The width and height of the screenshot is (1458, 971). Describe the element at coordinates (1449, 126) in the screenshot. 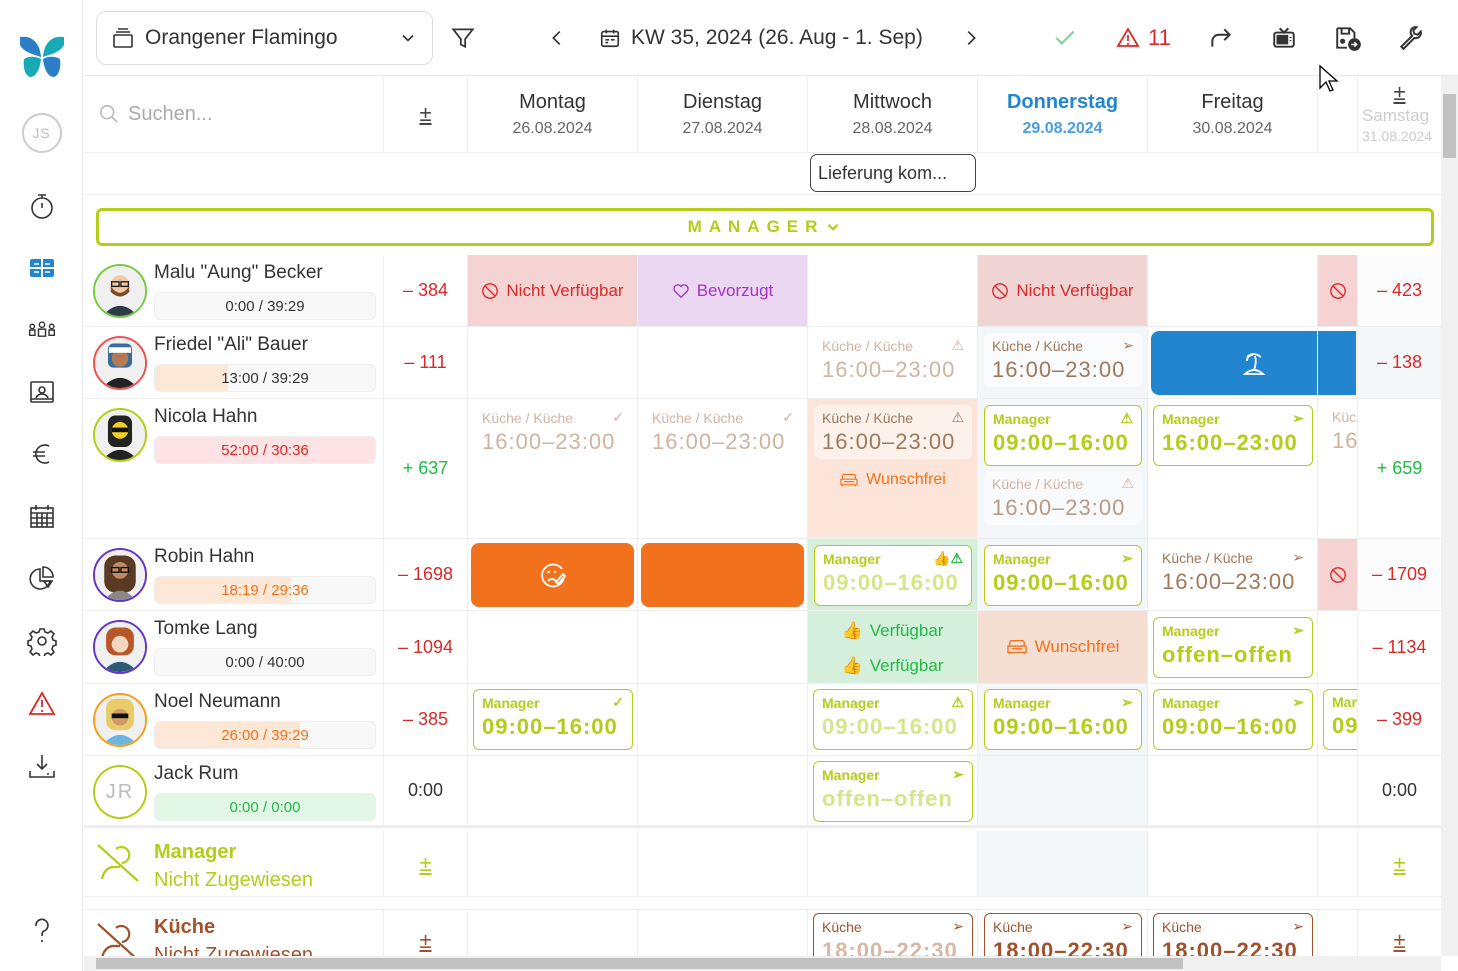

I see `scrollbar-thumb` at that location.